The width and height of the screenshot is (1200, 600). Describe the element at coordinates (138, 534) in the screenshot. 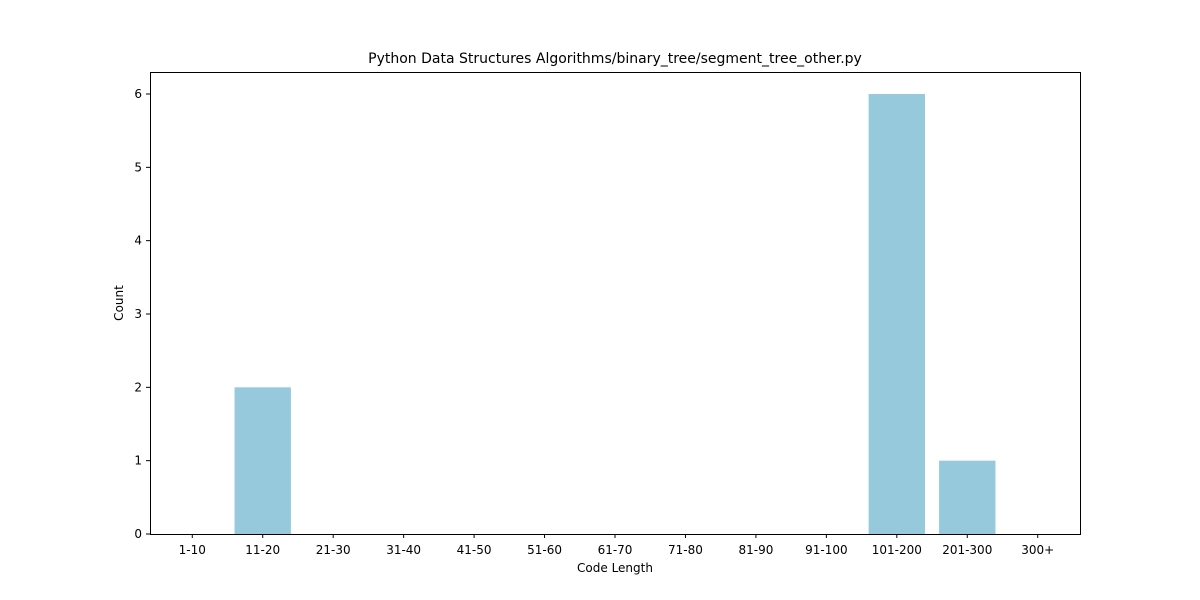

I see `y-tick-label: 0` at that location.